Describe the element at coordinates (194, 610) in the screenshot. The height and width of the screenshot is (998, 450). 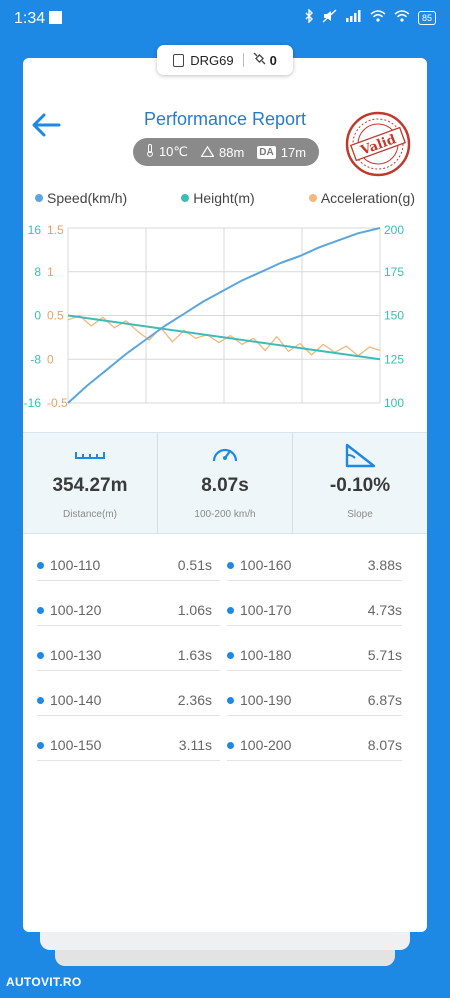
I see `split-time: 1.06s` at that location.